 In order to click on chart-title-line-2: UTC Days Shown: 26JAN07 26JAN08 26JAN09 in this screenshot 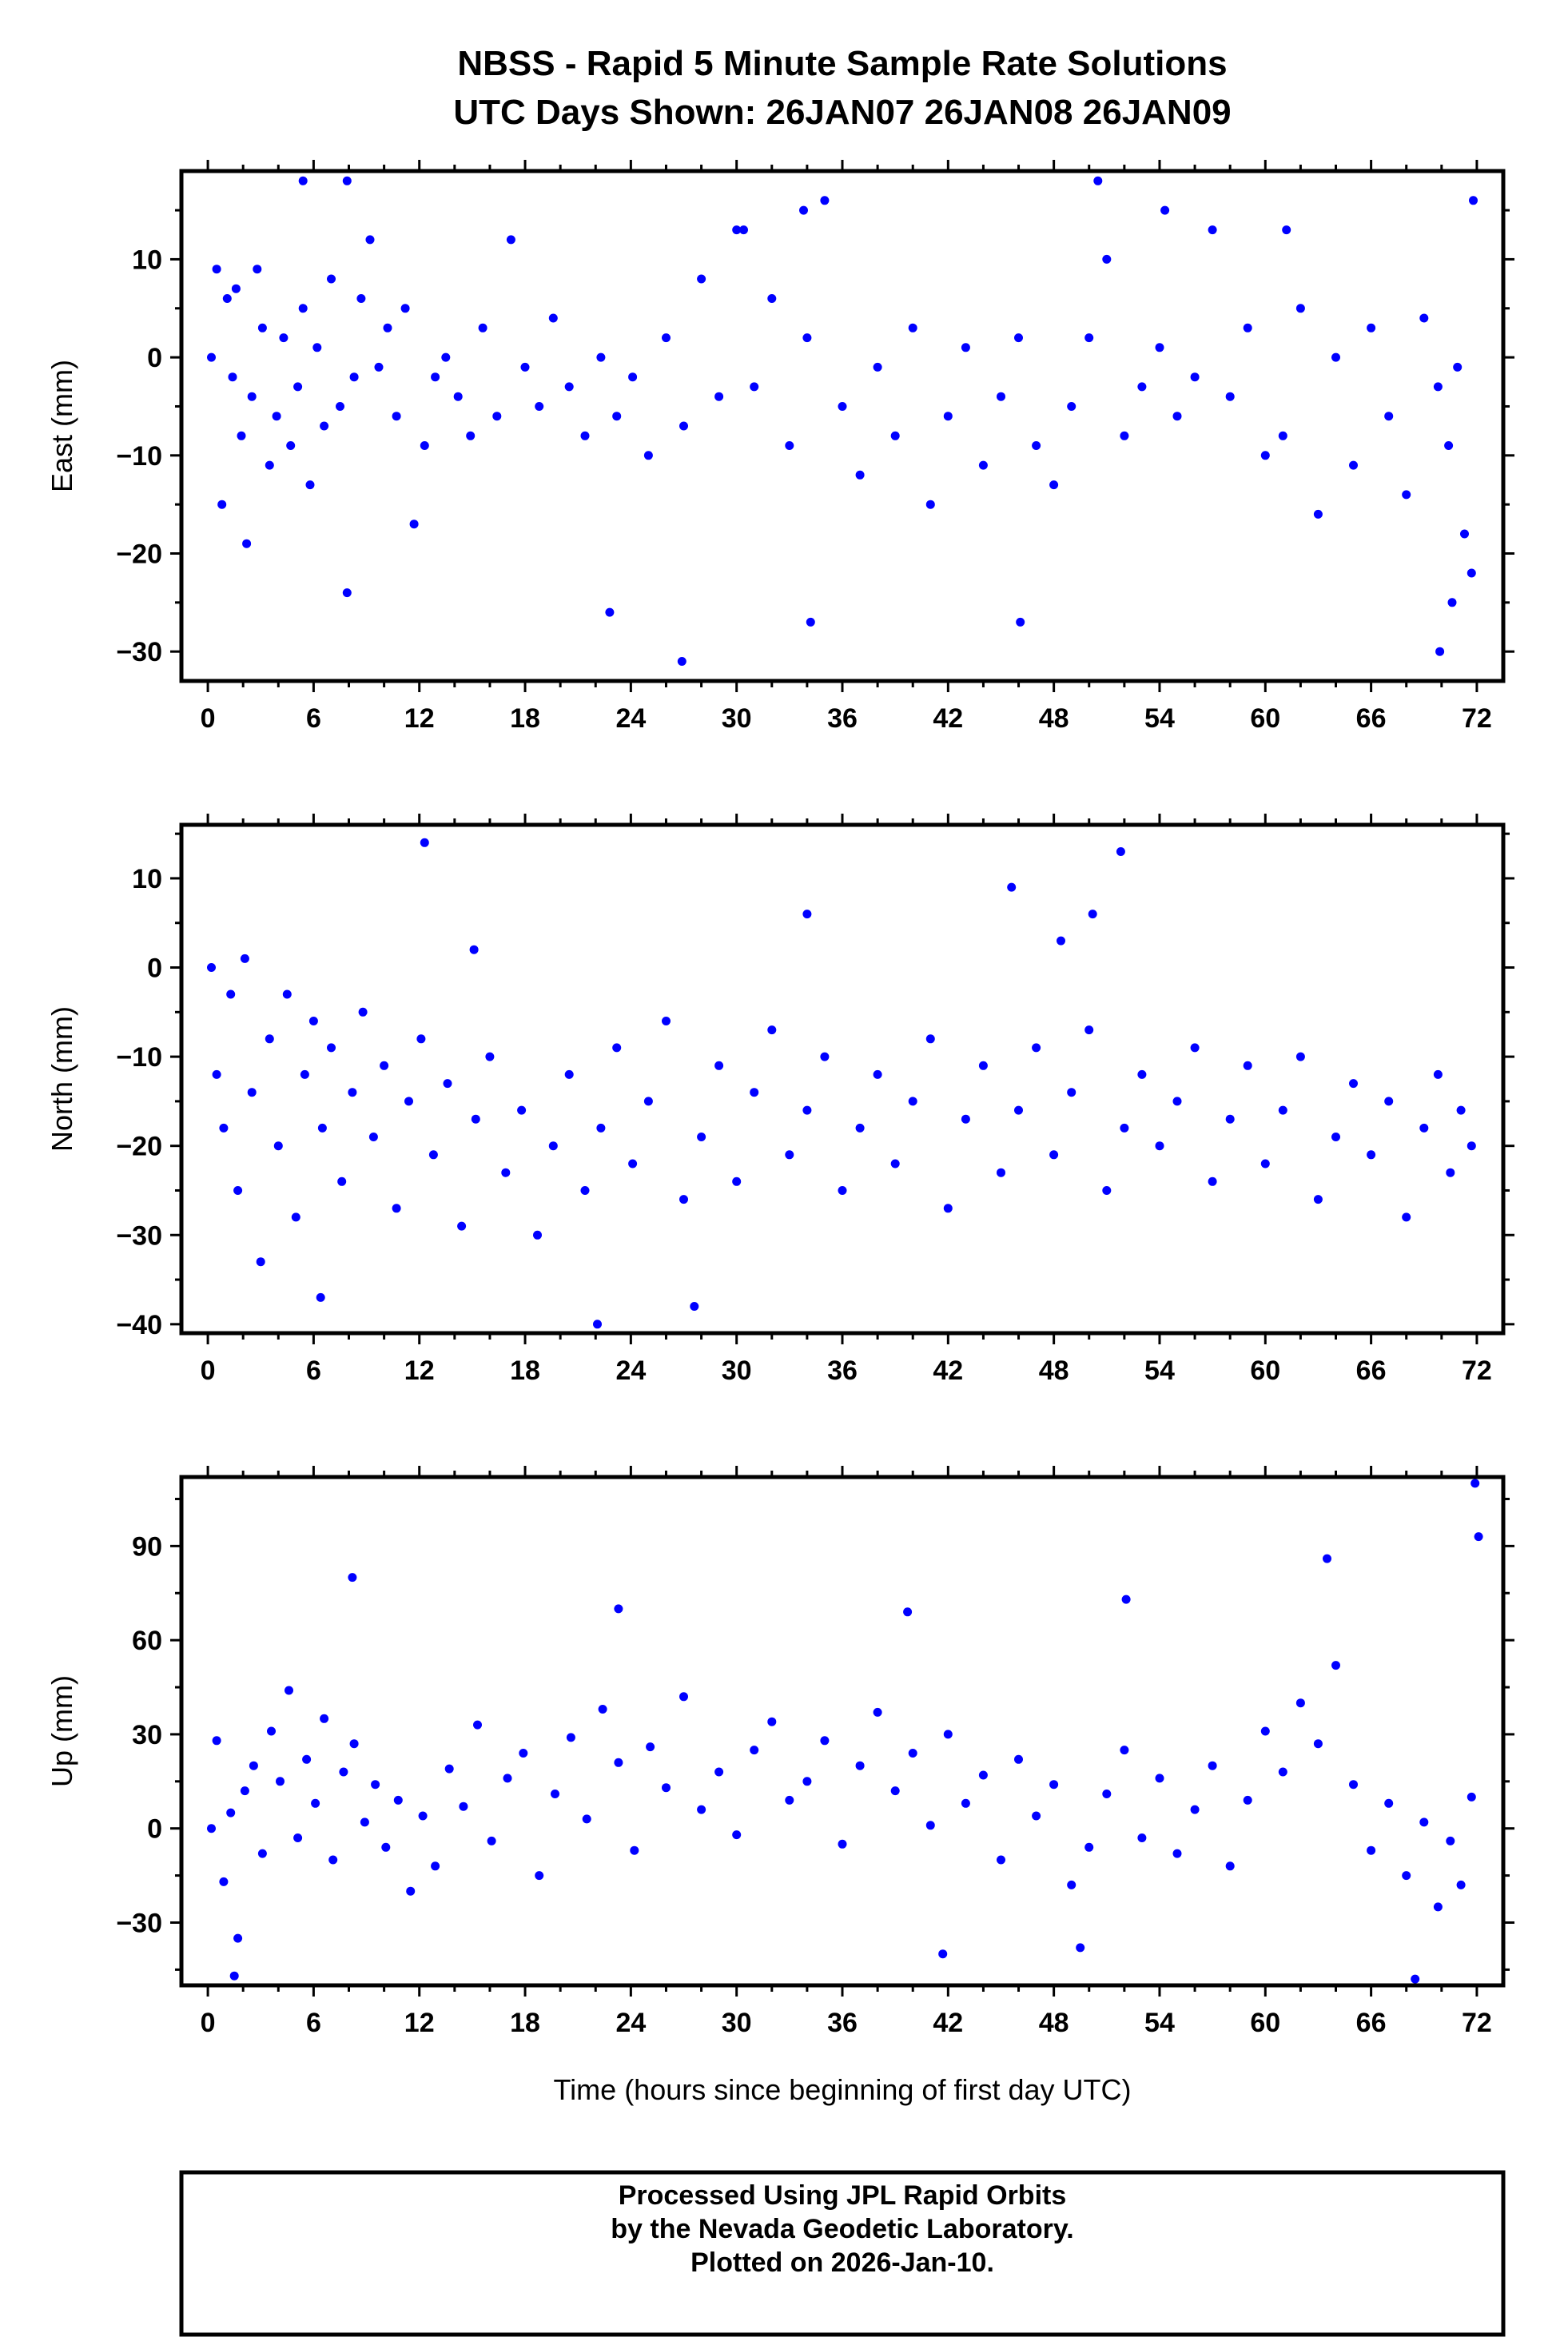, I will do `click(842, 113)`.